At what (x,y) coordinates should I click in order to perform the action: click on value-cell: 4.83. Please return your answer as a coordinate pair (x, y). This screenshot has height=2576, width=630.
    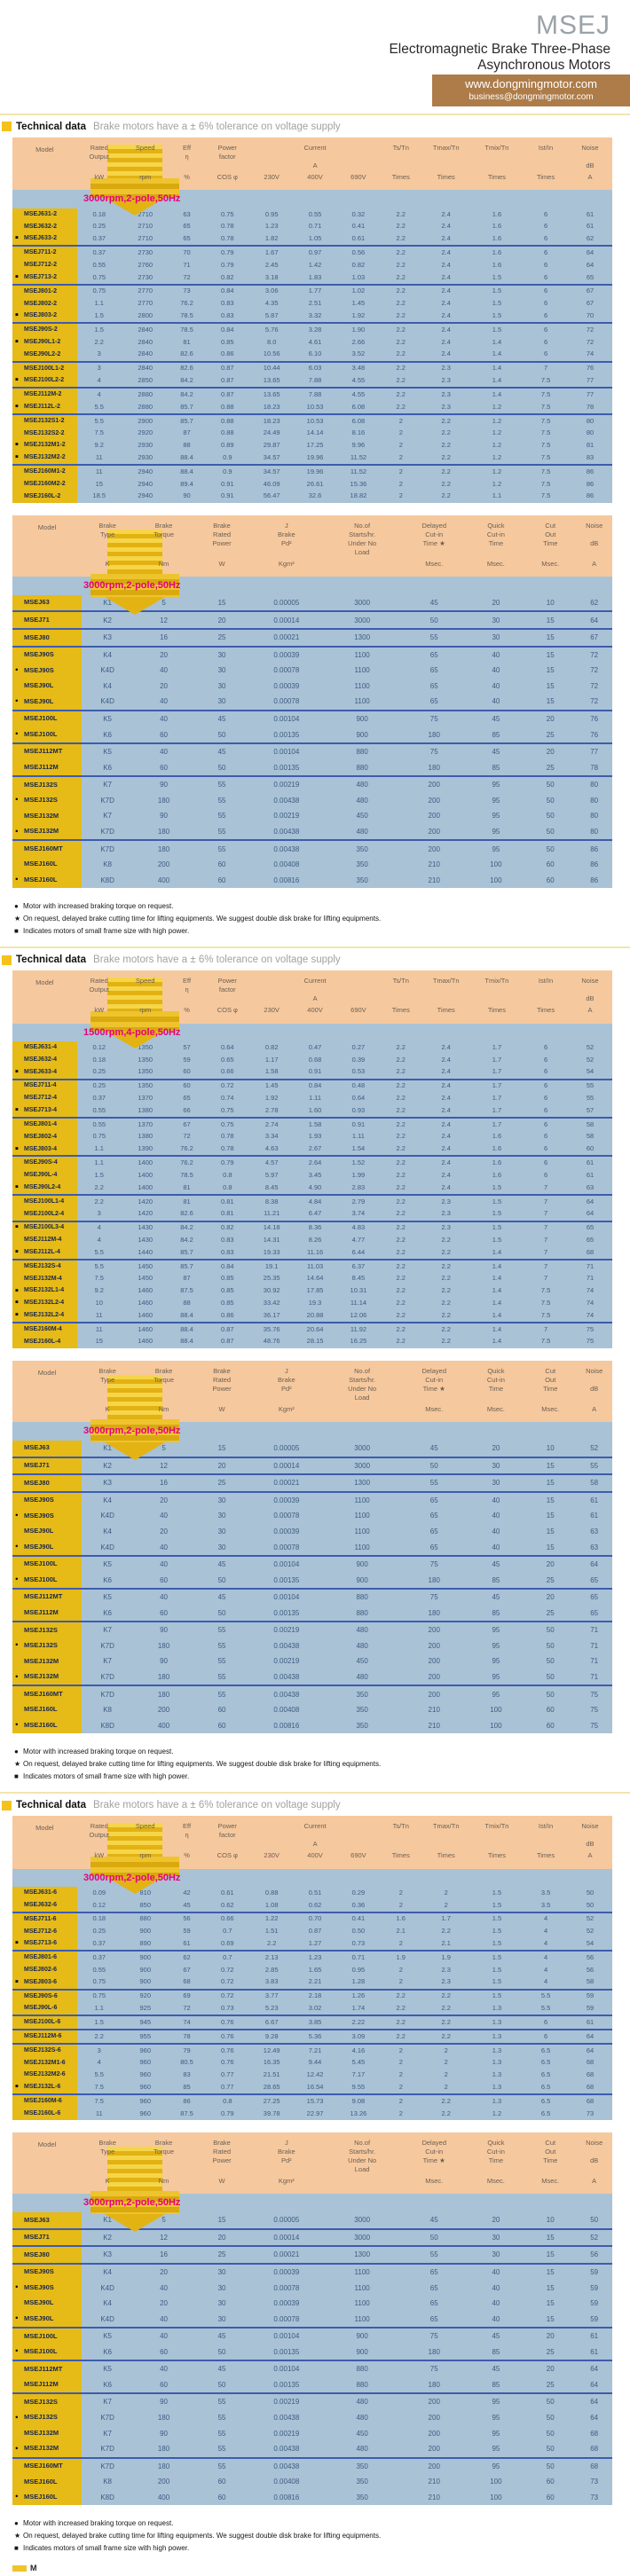
    Looking at the image, I should click on (358, 1227).